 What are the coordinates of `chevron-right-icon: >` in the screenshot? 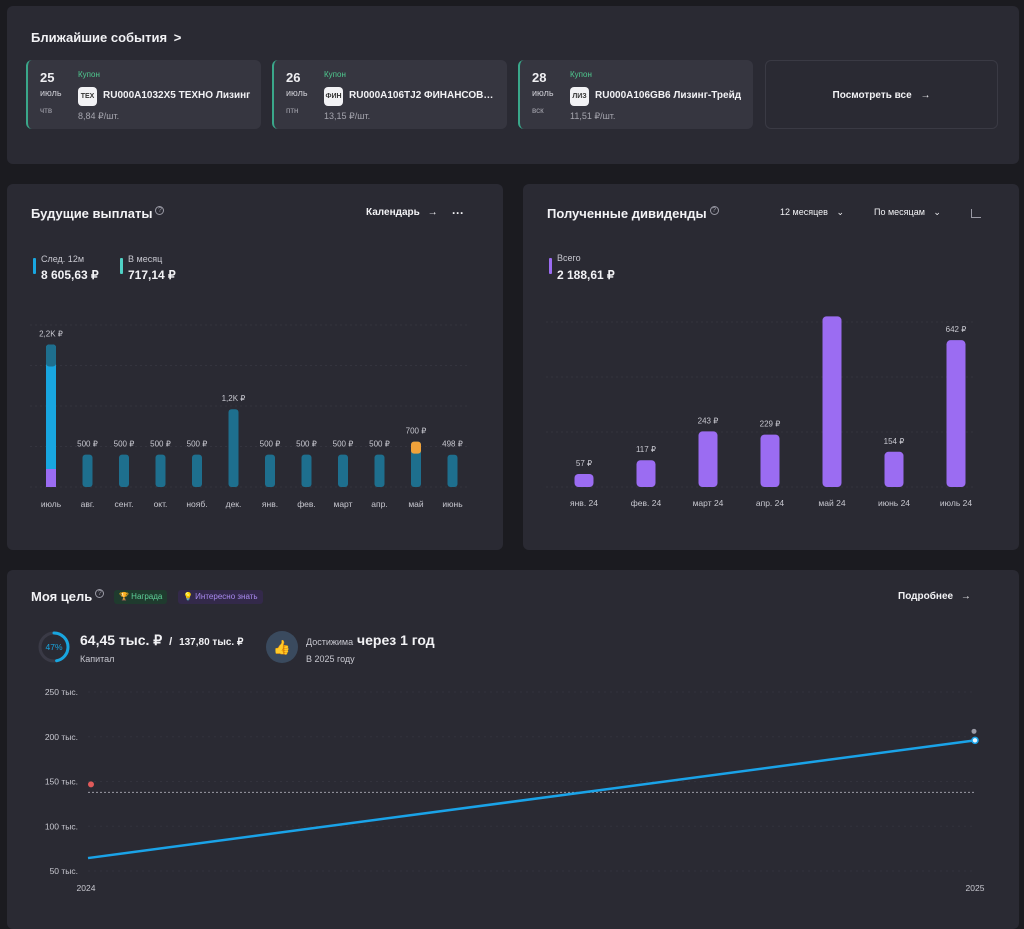 It's located at (177, 37).